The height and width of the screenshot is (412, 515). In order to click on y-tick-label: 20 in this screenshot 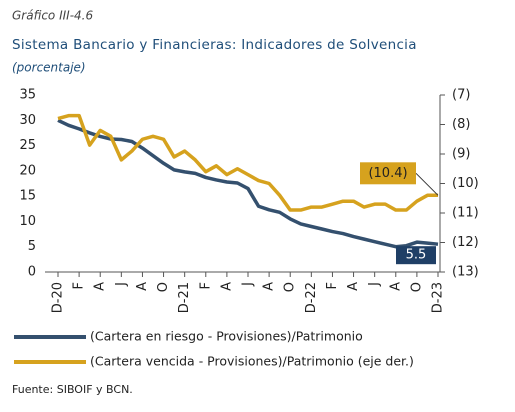, I will do `click(27, 170)`.